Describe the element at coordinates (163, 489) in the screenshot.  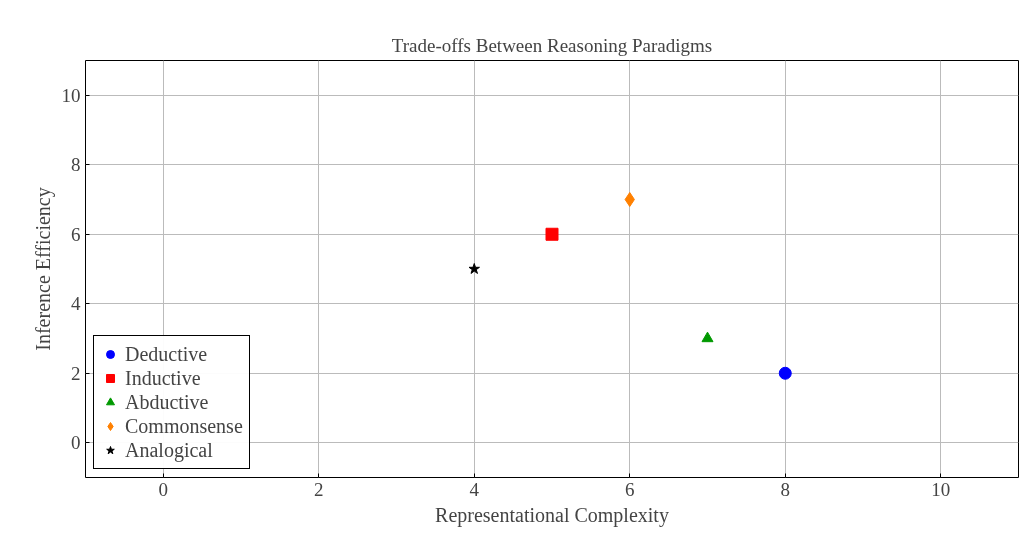
I see `x-tick-label: 0` at that location.